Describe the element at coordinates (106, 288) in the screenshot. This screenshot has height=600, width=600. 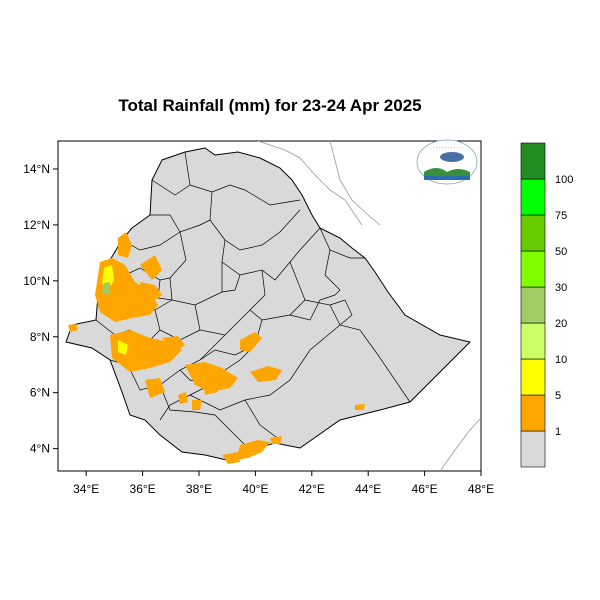
I see `rainfall-30-50mm` at that location.